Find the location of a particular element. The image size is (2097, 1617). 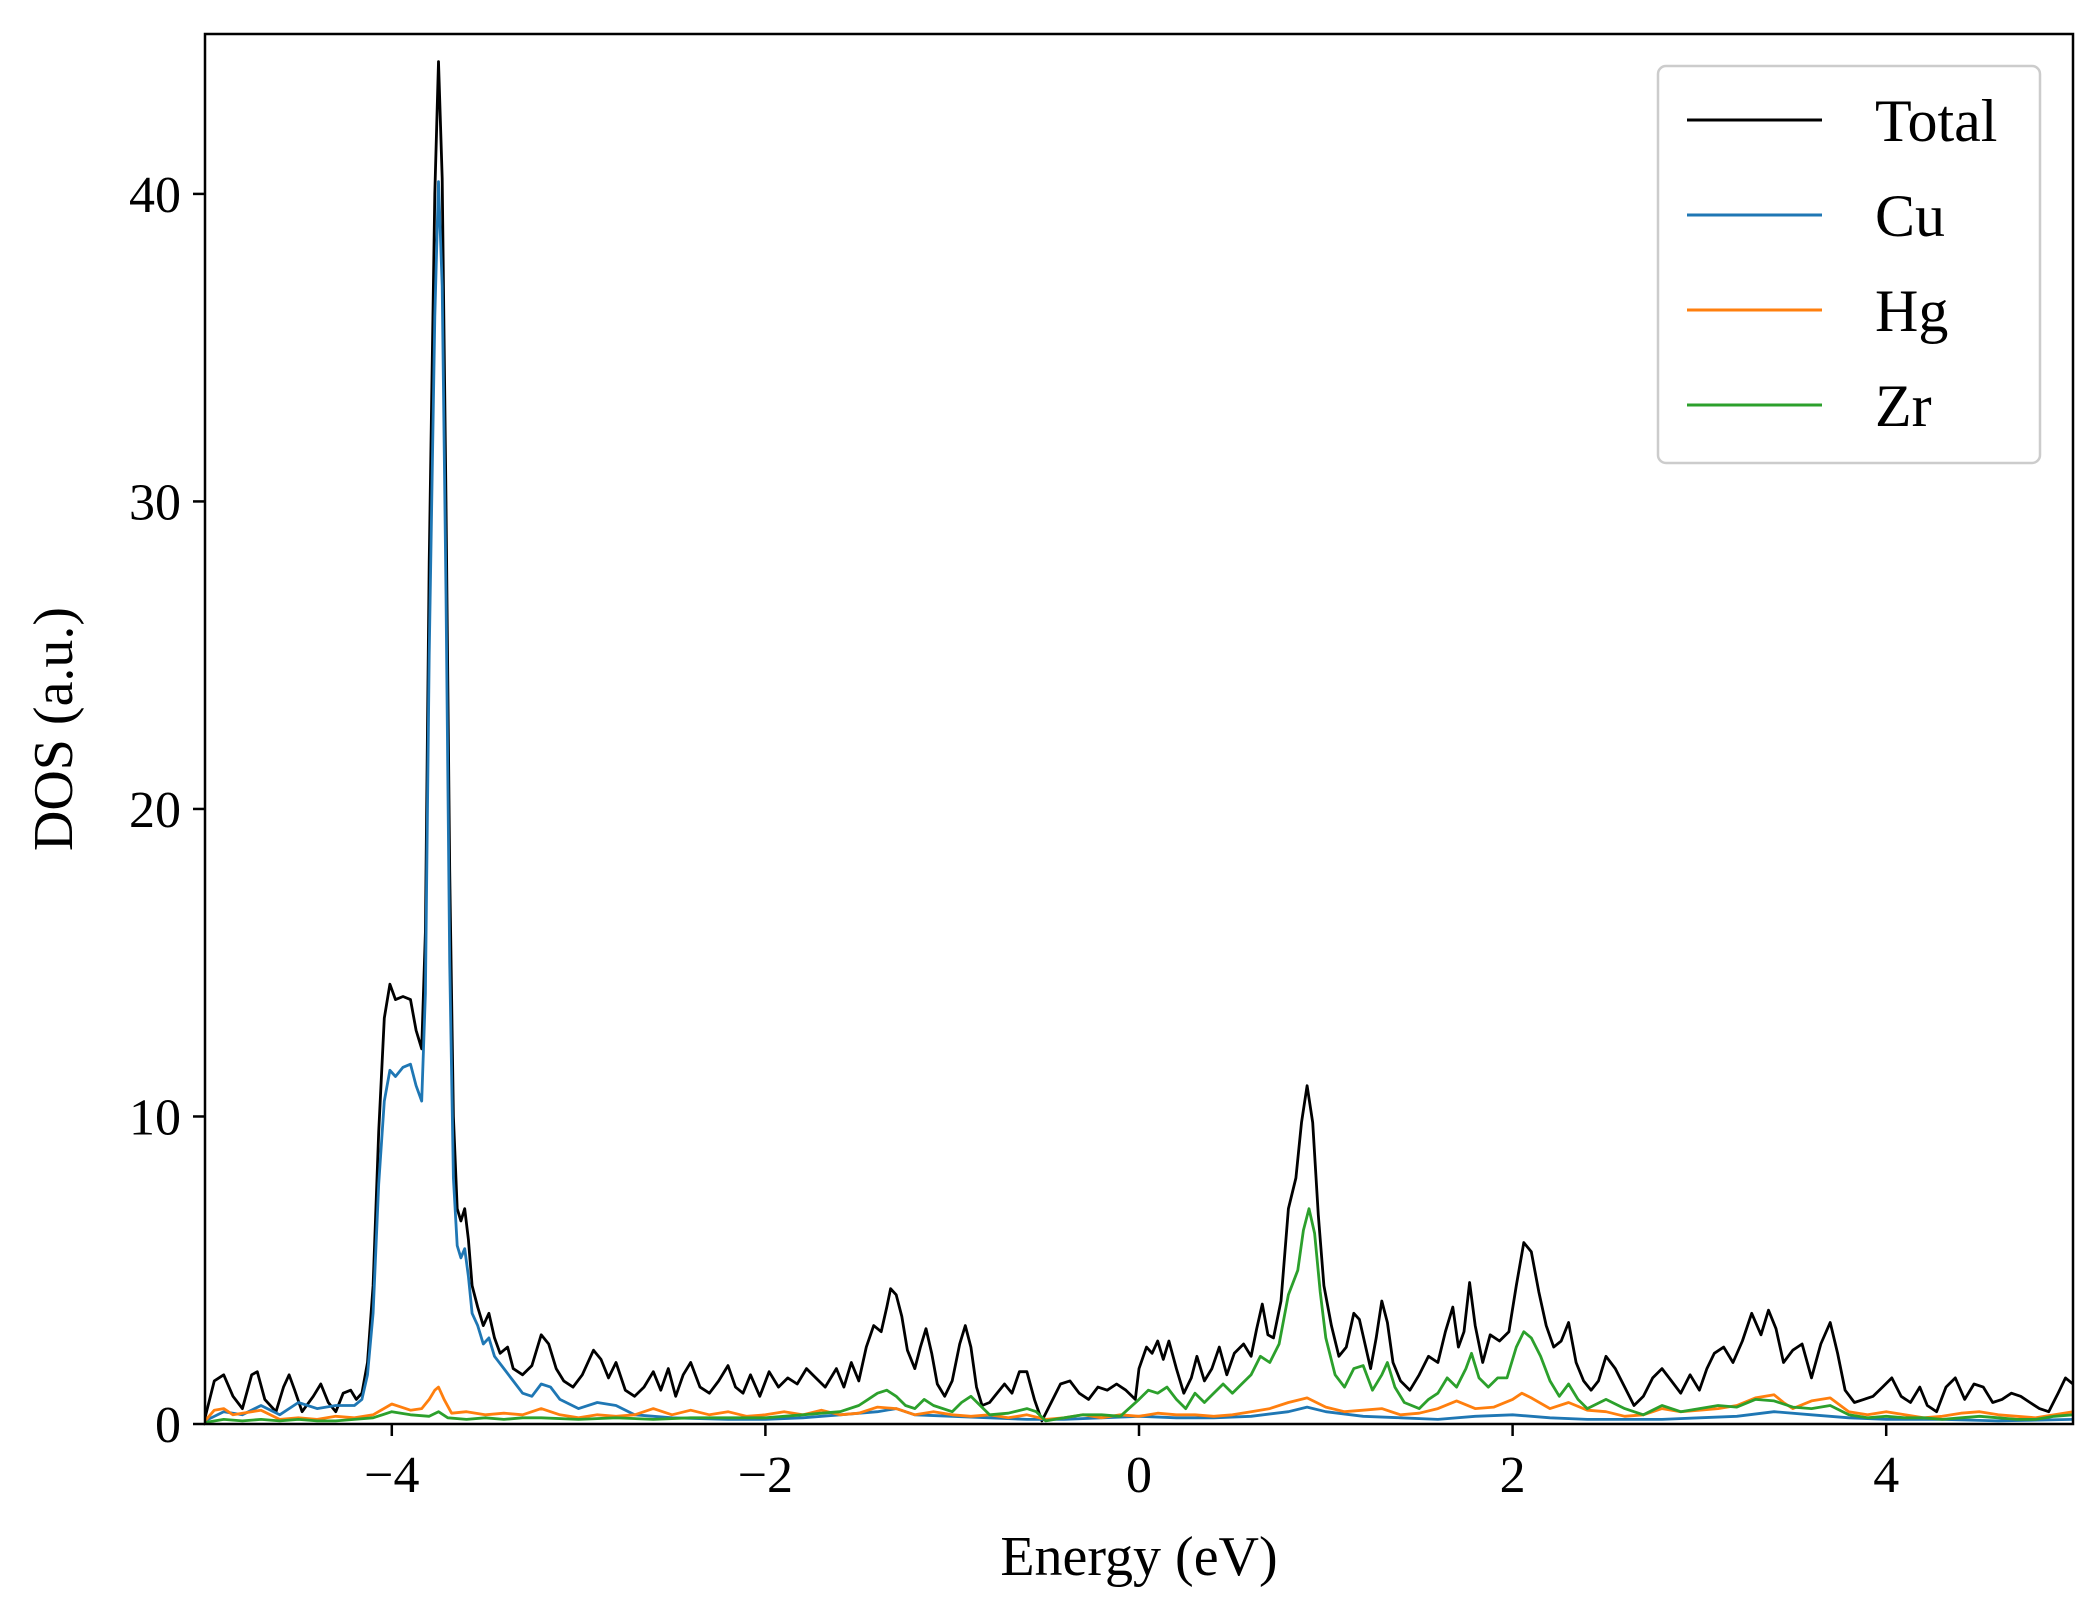

x-axis: −4 −2 0 2 4 is located at coordinates (1131, 1464).